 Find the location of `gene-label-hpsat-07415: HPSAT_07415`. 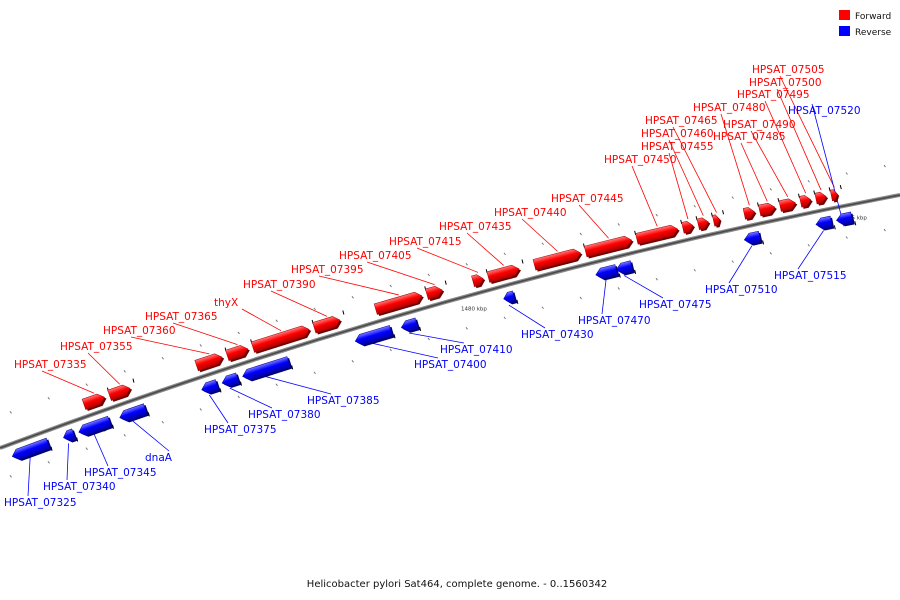

gene-label-hpsat-07415: HPSAT_07415 is located at coordinates (425, 242).